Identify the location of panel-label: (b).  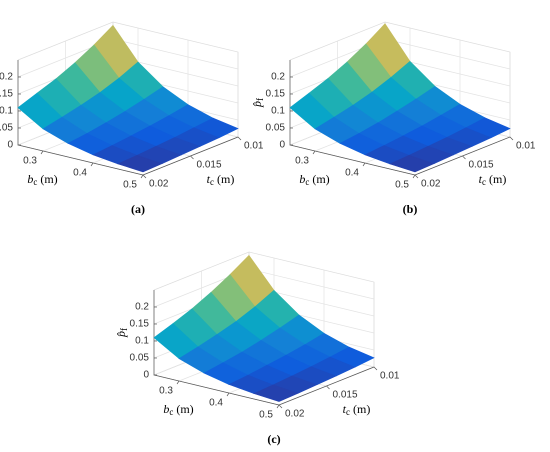
(410, 209).